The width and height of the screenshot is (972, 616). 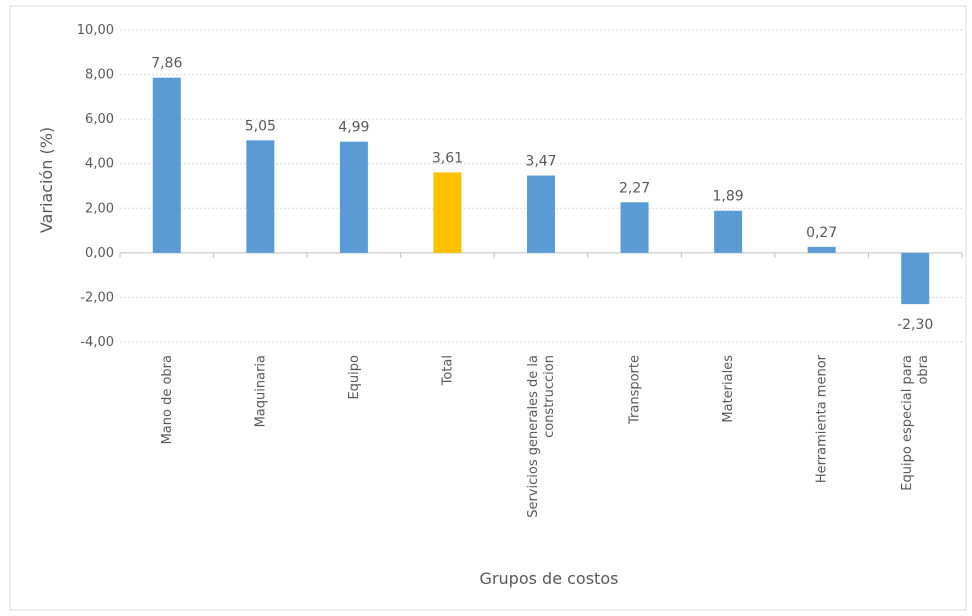 What do you see at coordinates (915, 325) in the screenshot?
I see `bar-value-label: -2,30` at bounding box center [915, 325].